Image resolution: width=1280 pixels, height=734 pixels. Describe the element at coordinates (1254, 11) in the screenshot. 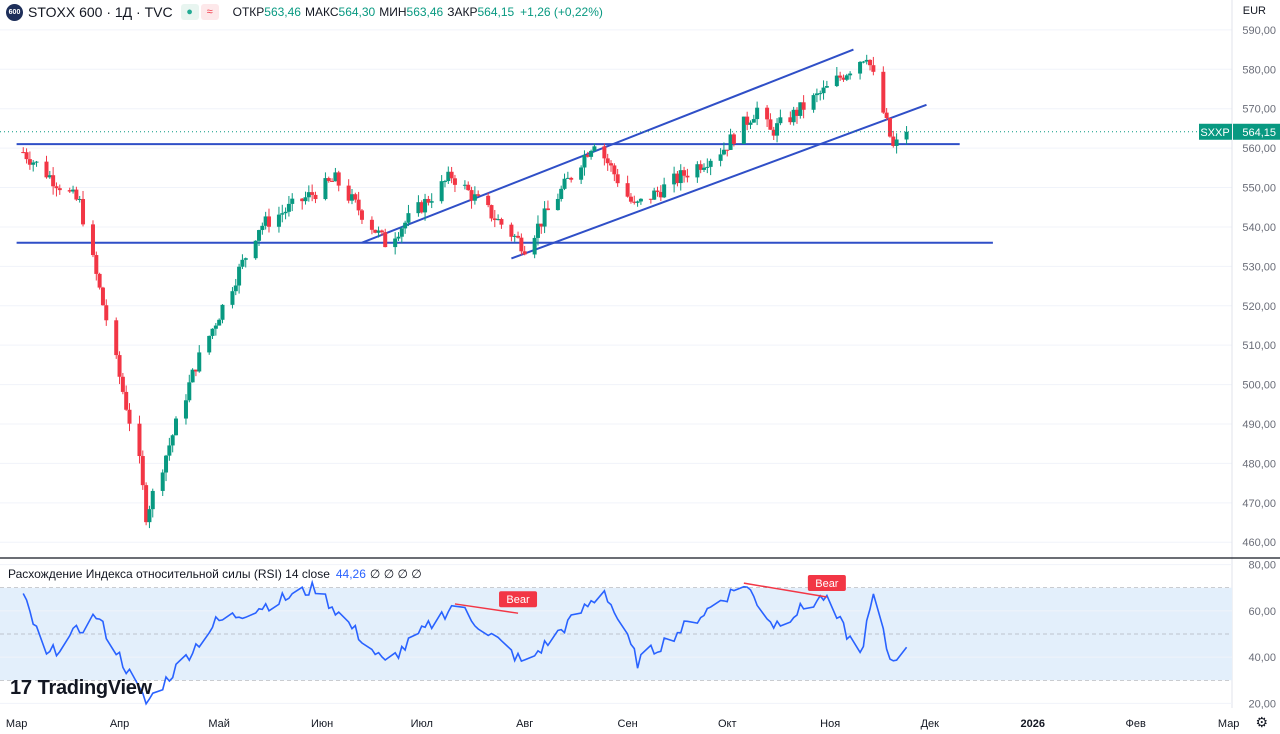

I see `currency-label: EUR` at that location.